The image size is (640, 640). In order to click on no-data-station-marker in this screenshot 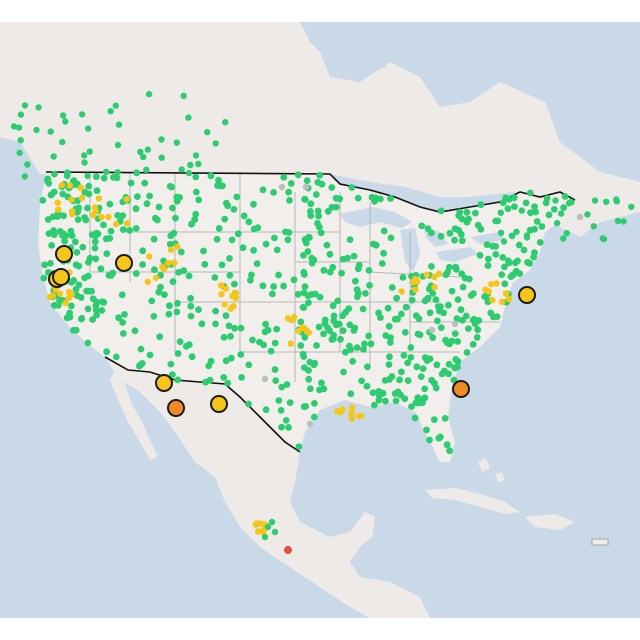, I will do `click(306, 187)`.